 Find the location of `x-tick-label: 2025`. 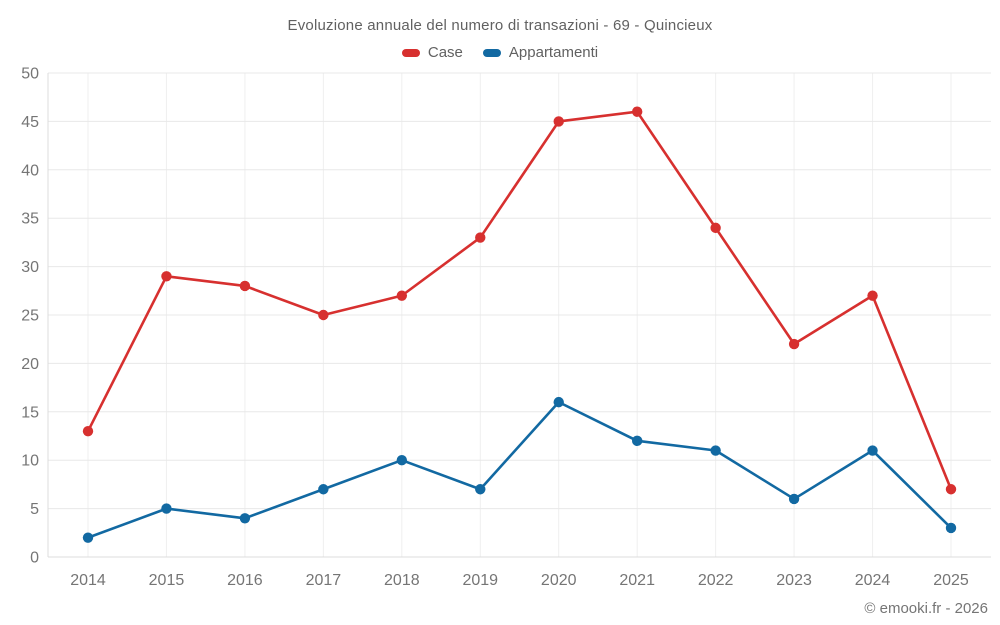

x-tick-label: 2025 is located at coordinates (951, 580).